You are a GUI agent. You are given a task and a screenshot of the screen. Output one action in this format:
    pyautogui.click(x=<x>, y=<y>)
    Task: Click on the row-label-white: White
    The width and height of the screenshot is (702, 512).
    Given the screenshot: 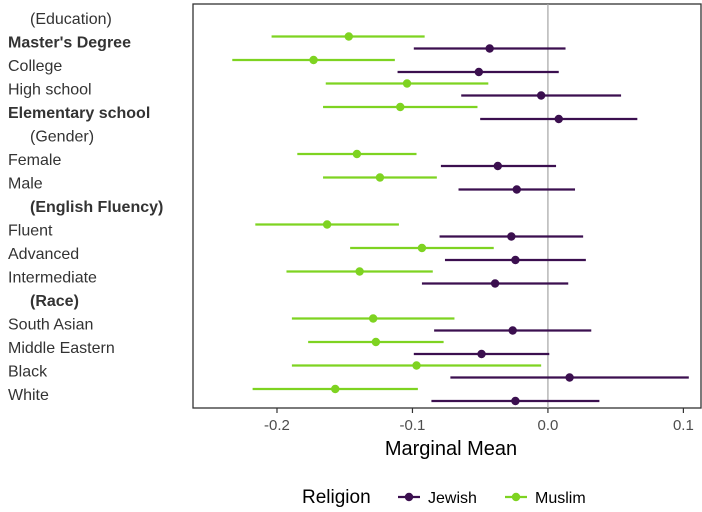 What is the action you would take?
    pyautogui.click(x=28, y=395)
    